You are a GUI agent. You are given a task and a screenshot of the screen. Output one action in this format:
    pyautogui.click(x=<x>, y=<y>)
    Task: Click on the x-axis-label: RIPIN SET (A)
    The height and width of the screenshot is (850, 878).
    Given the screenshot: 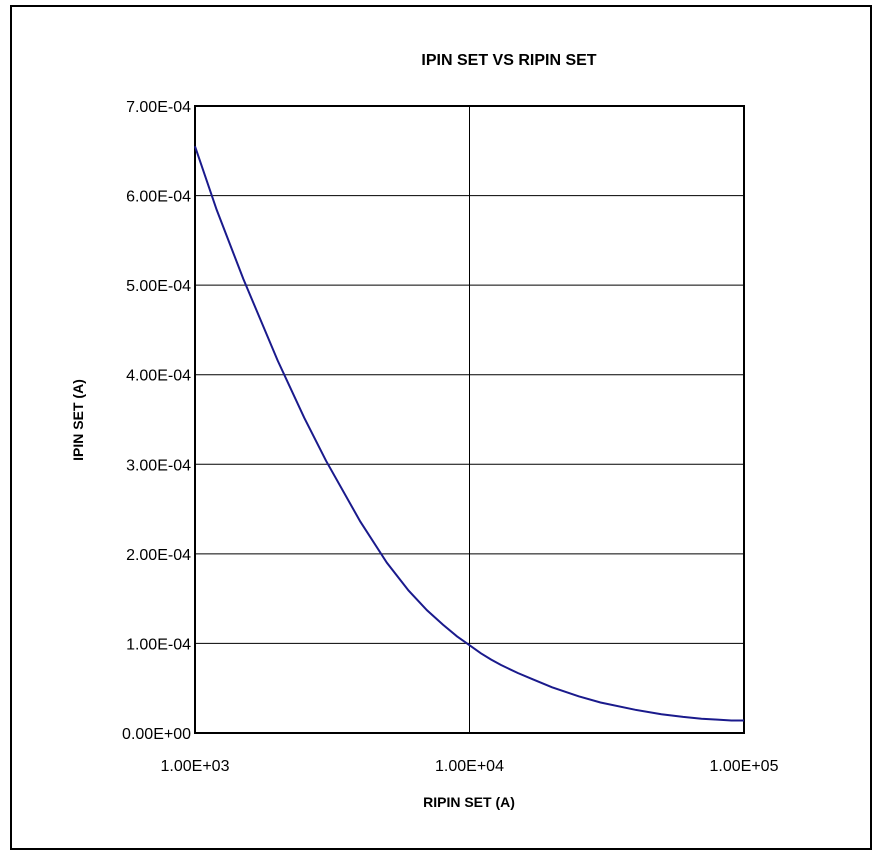 What is the action you would take?
    pyautogui.click(x=469, y=802)
    